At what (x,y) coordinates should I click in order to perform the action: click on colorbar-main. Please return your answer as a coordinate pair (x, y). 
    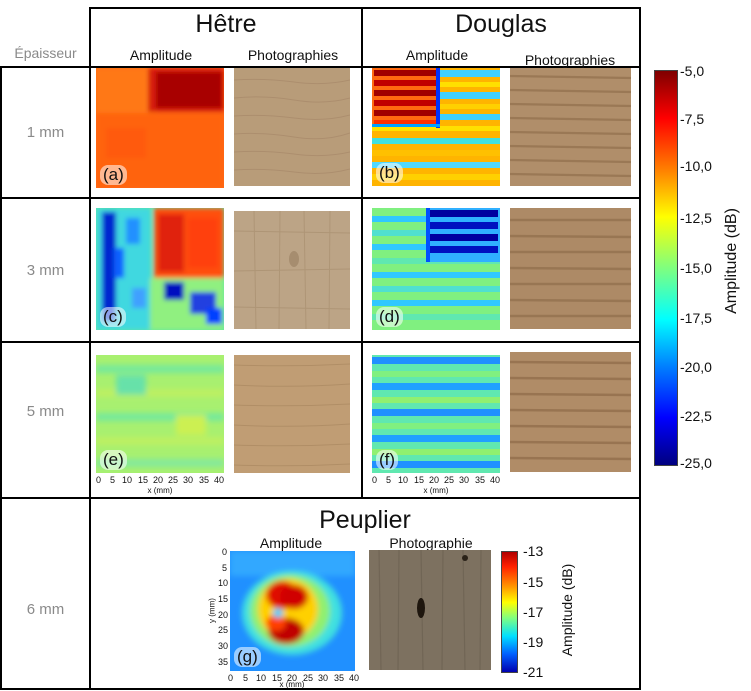
    Looking at the image, I should click on (666, 268).